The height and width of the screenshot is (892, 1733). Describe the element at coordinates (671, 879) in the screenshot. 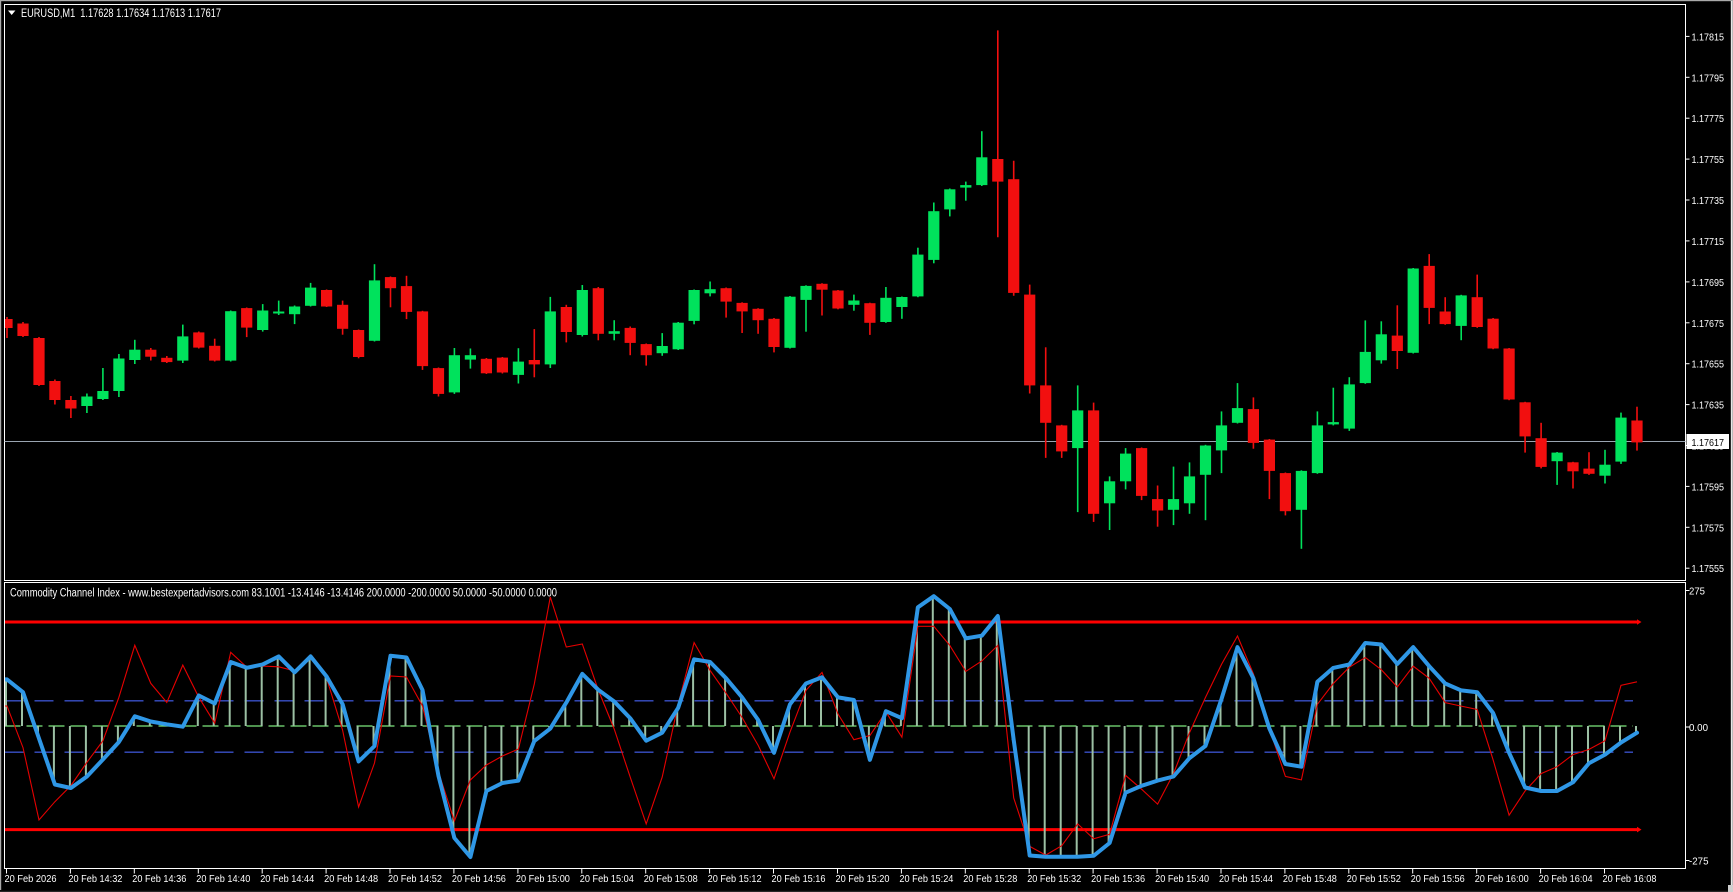

I see `svg-text: 20 Feb 15:08` at that location.